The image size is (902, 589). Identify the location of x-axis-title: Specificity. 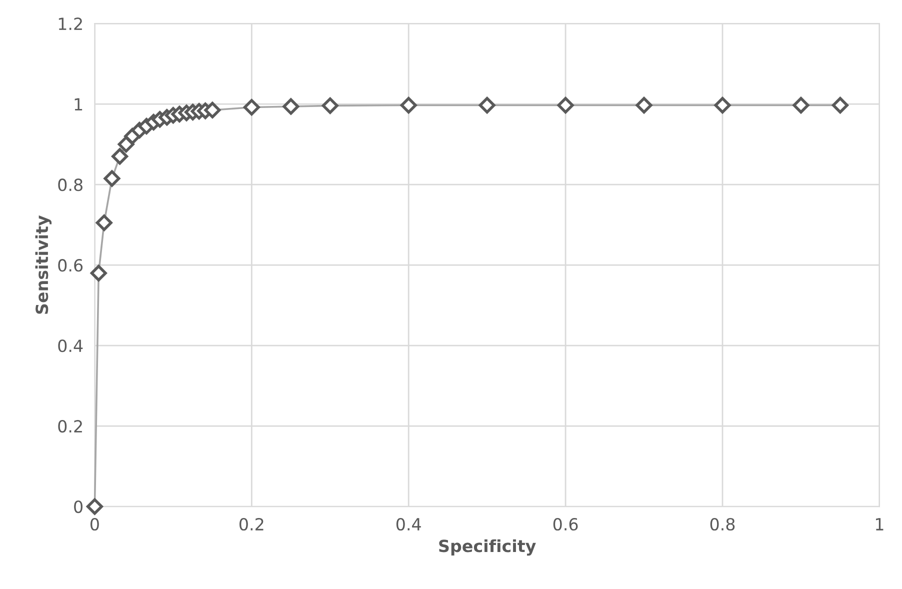
(487, 547).